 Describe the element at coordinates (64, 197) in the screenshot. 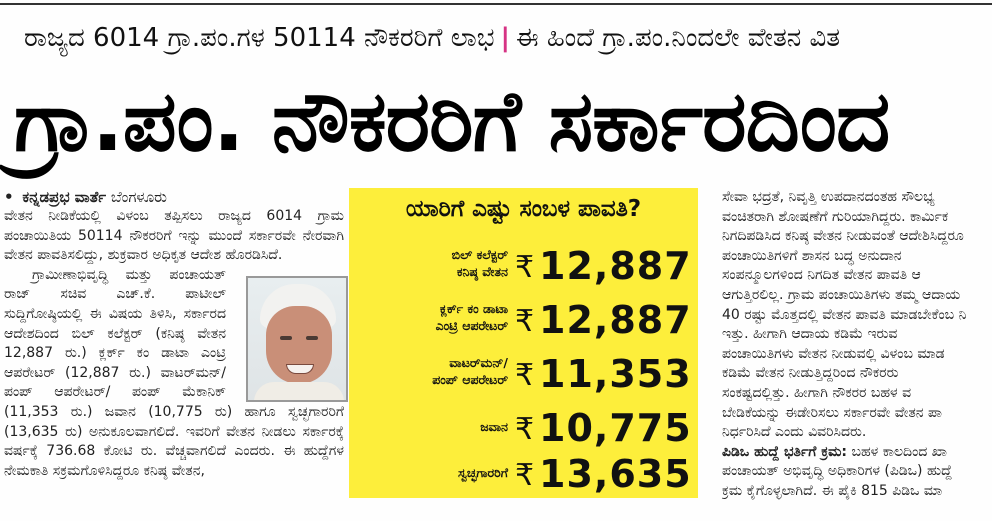

I see `byline-publication: ಕನ್ನಡಪ್ರಭ ವಾರ್ತೆ` at that location.